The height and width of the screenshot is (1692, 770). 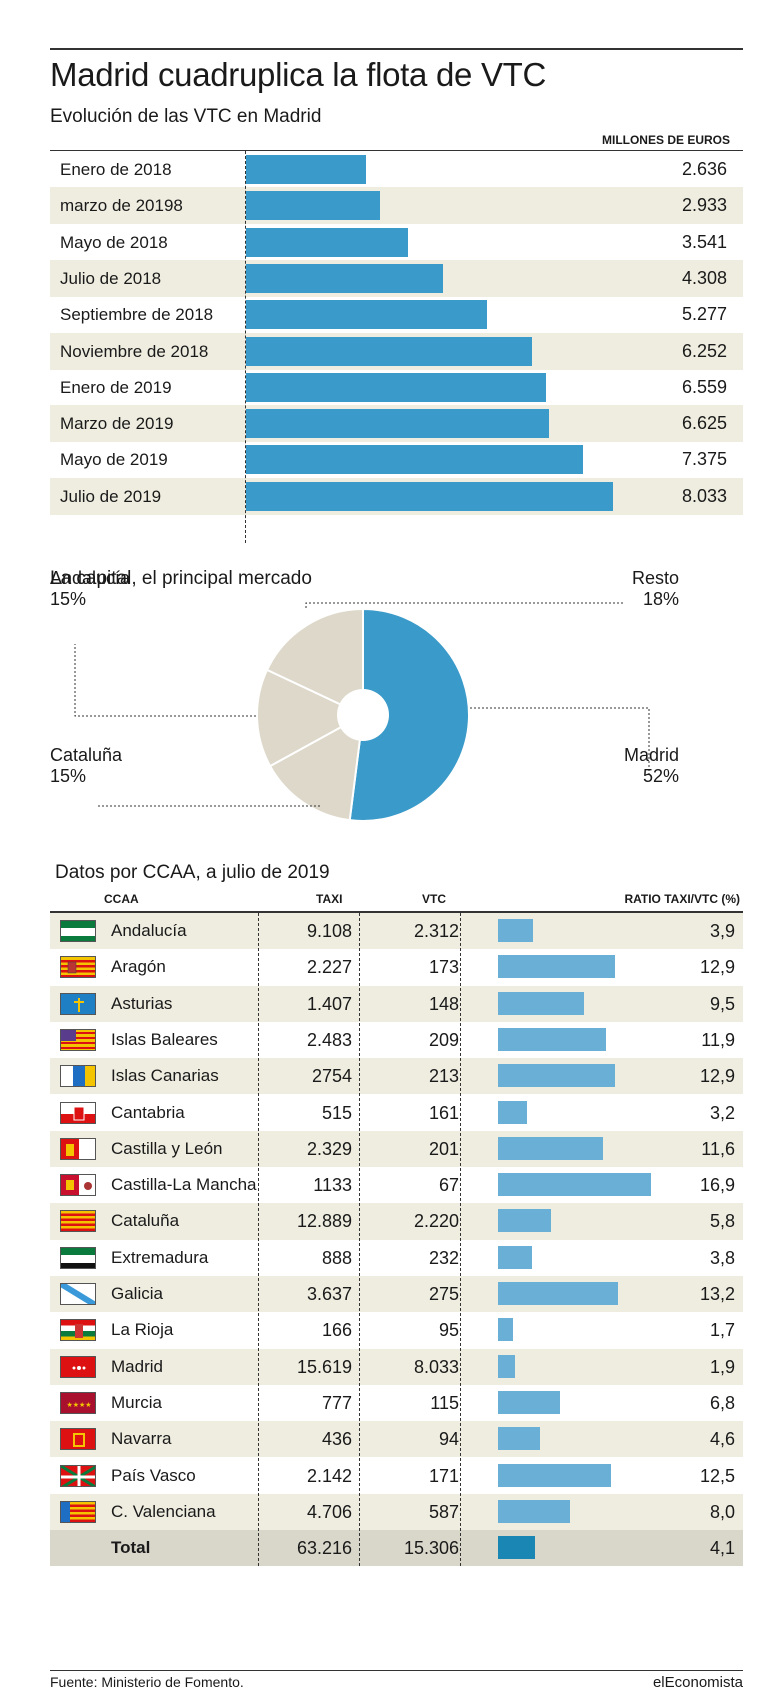 I want to click on vtc-count: 2.220, so click(x=436, y=1221).